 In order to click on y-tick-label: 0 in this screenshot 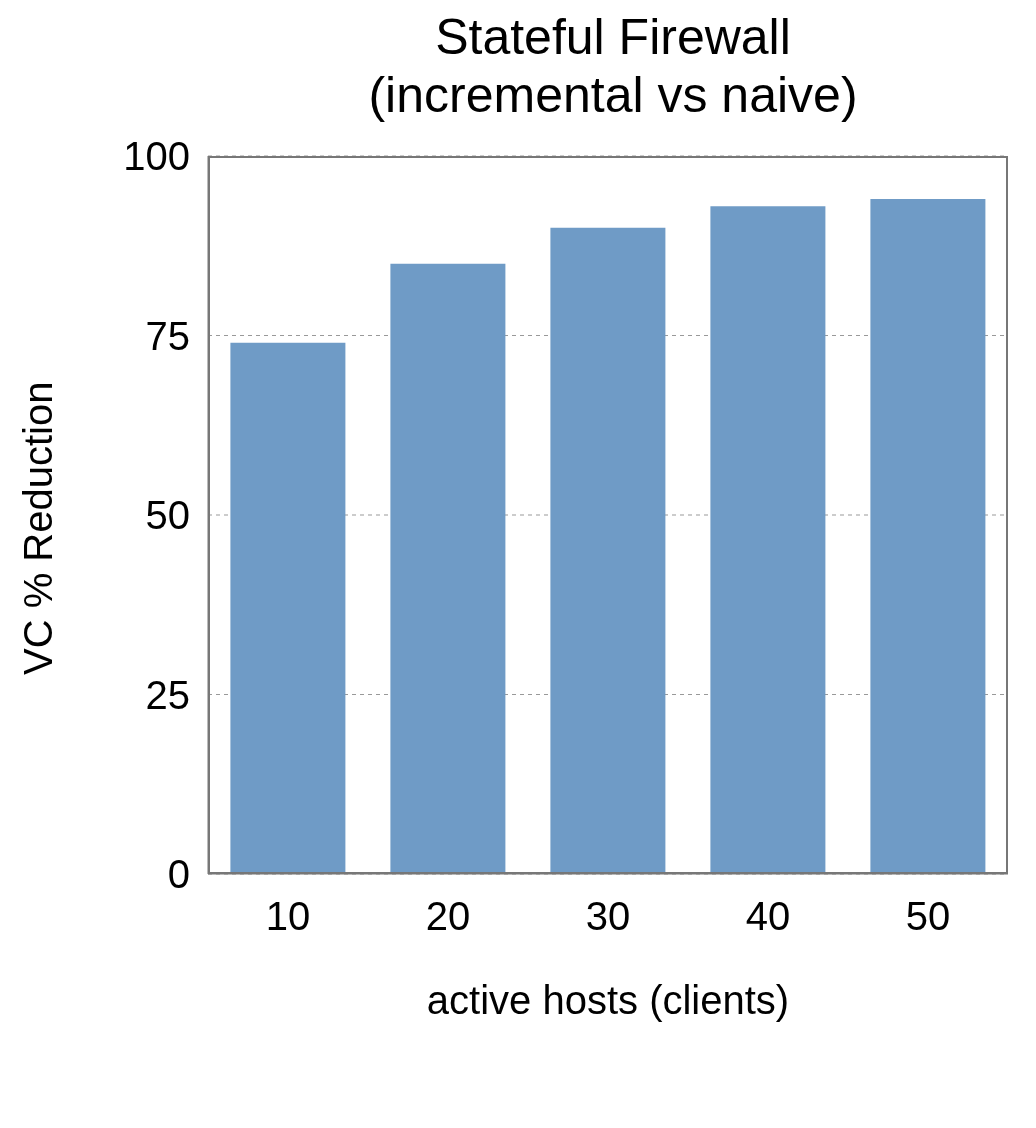, I will do `click(178, 874)`.